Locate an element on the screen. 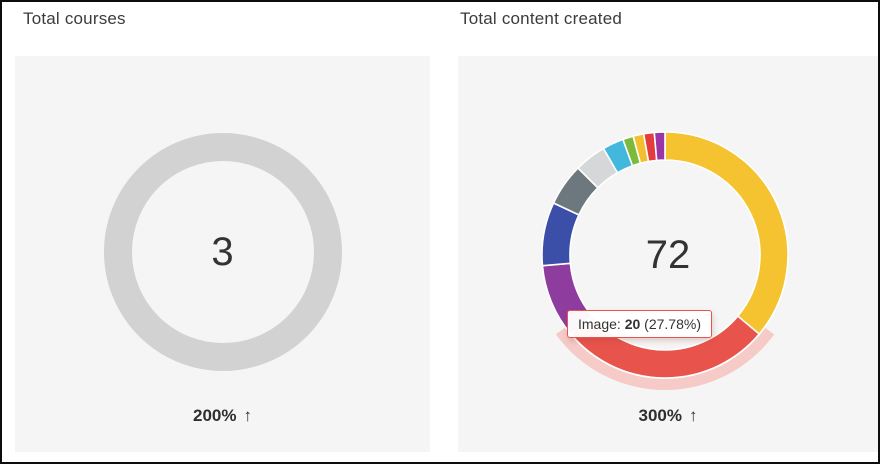 Image resolution: width=880 pixels, height=464 pixels. tooltip-value: 20 is located at coordinates (632, 324).